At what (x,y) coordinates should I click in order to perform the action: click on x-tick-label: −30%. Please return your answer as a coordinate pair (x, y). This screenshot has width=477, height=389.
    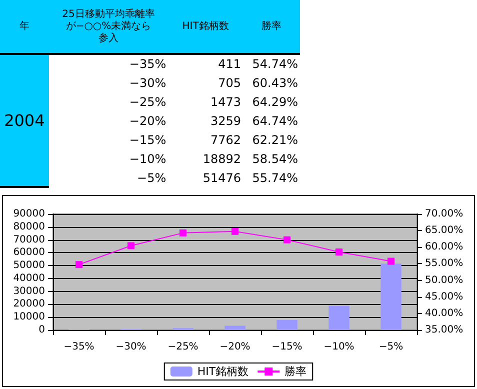
    Looking at the image, I should click on (131, 347).